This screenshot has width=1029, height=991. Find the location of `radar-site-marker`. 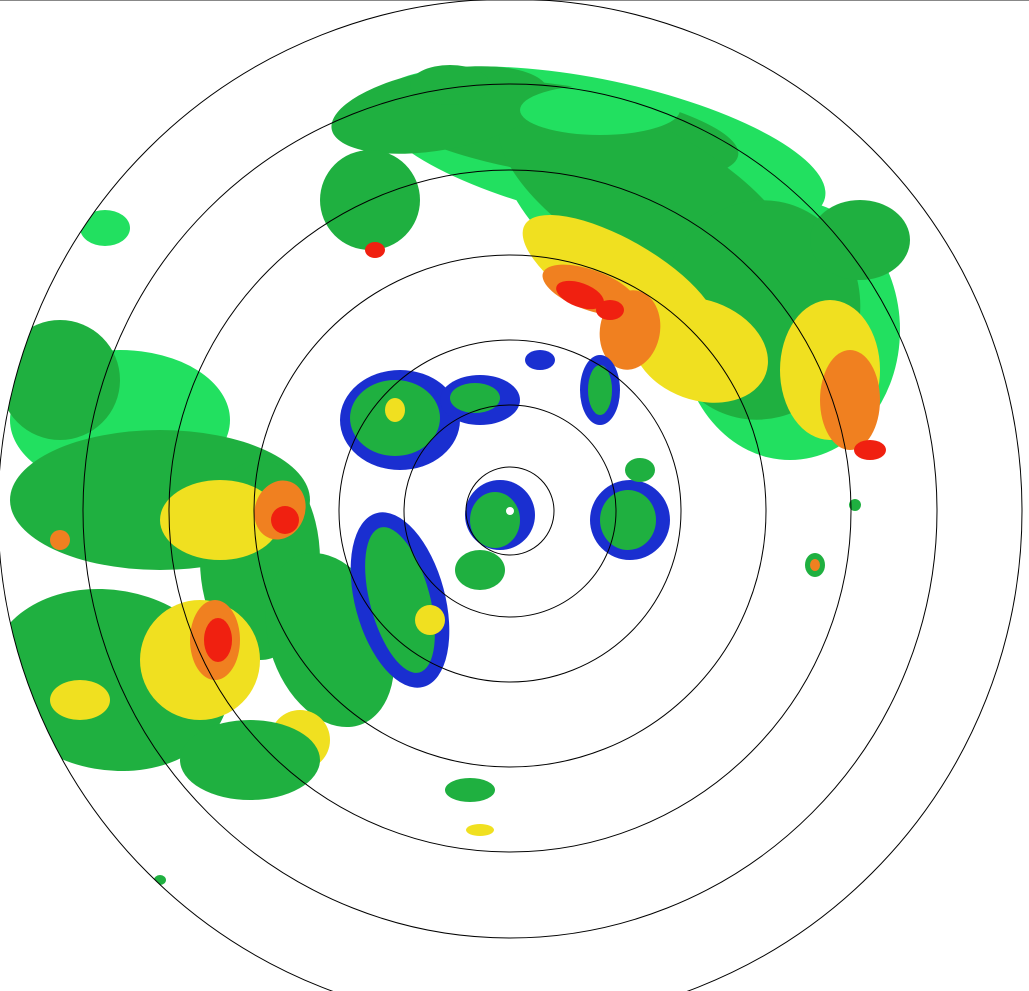

radar-site-marker is located at coordinates (510, 511).